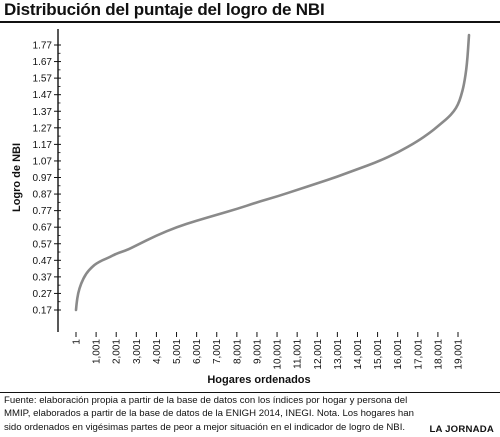 Image resolution: width=500 pixels, height=437 pixels. I want to click on x-tick-label: 12,001, so click(318, 354).